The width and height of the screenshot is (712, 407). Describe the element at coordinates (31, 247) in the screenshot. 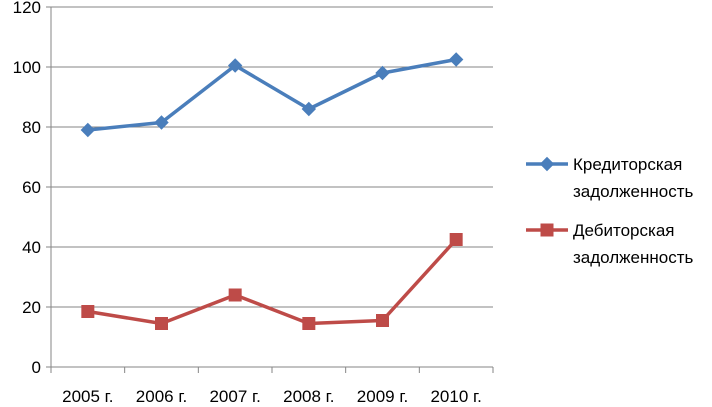

I see `y-tick-label: 40` at that location.